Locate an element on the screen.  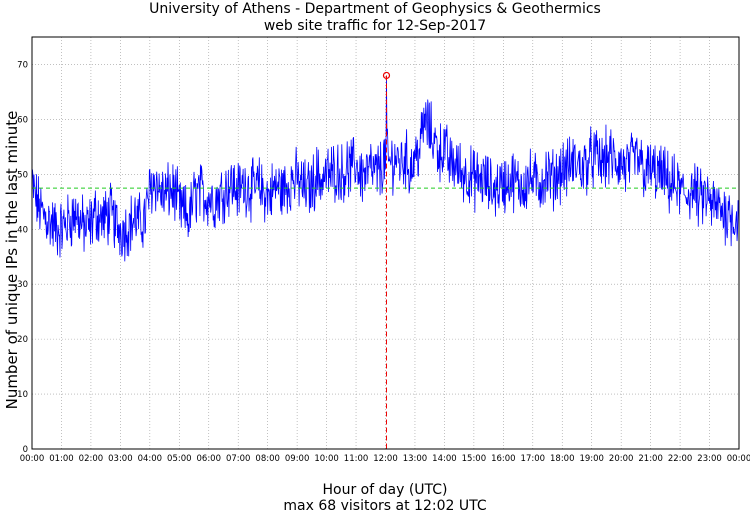
y-tick-label: 20 is located at coordinates (22, 340).